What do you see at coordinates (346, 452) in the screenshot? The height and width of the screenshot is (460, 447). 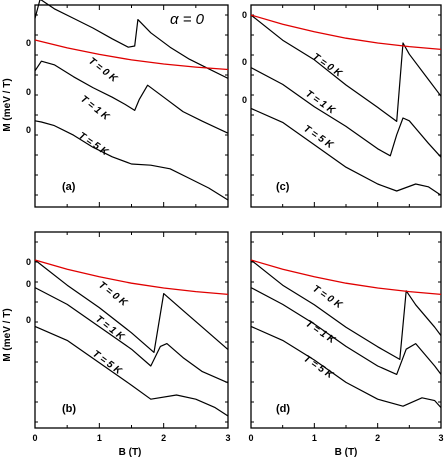 I see `x-axis-label-right: B (T)` at bounding box center [346, 452].